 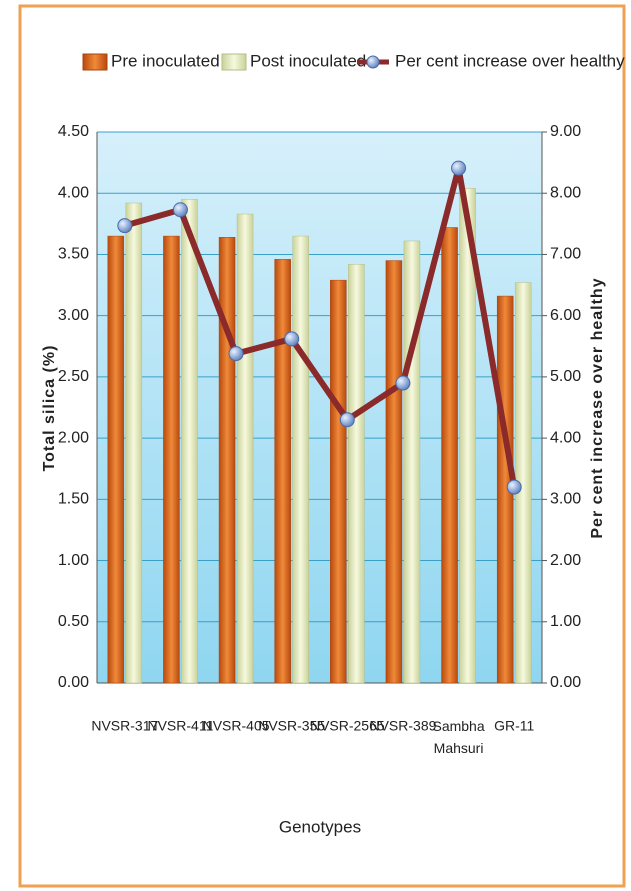 I want to click on y2-tick-label: 3.00, so click(x=565, y=499).